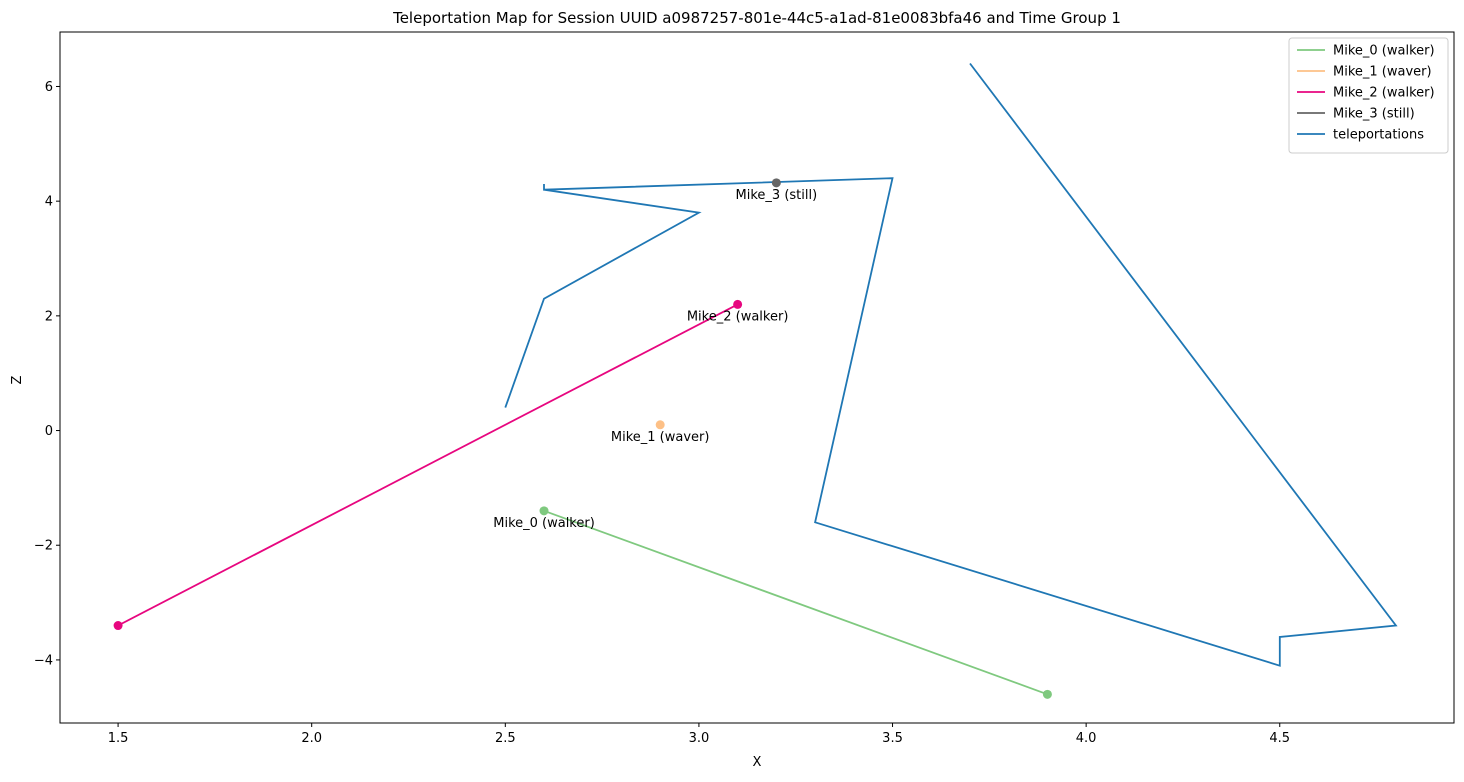 Image resolution: width=1464 pixels, height=782 pixels. Describe the element at coordinates (544, 523) in the screenshot. I see `annotation-label-mike-0-walker: Mike_0 (walker)` at that location.